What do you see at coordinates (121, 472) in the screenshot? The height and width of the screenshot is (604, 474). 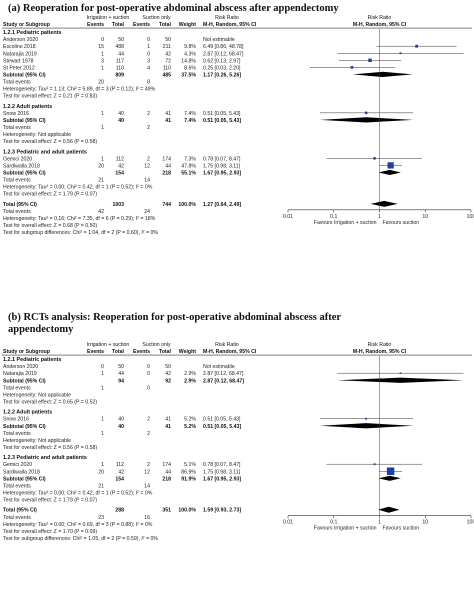 I see `study-total1: 42` at bounding box center [121, 472].